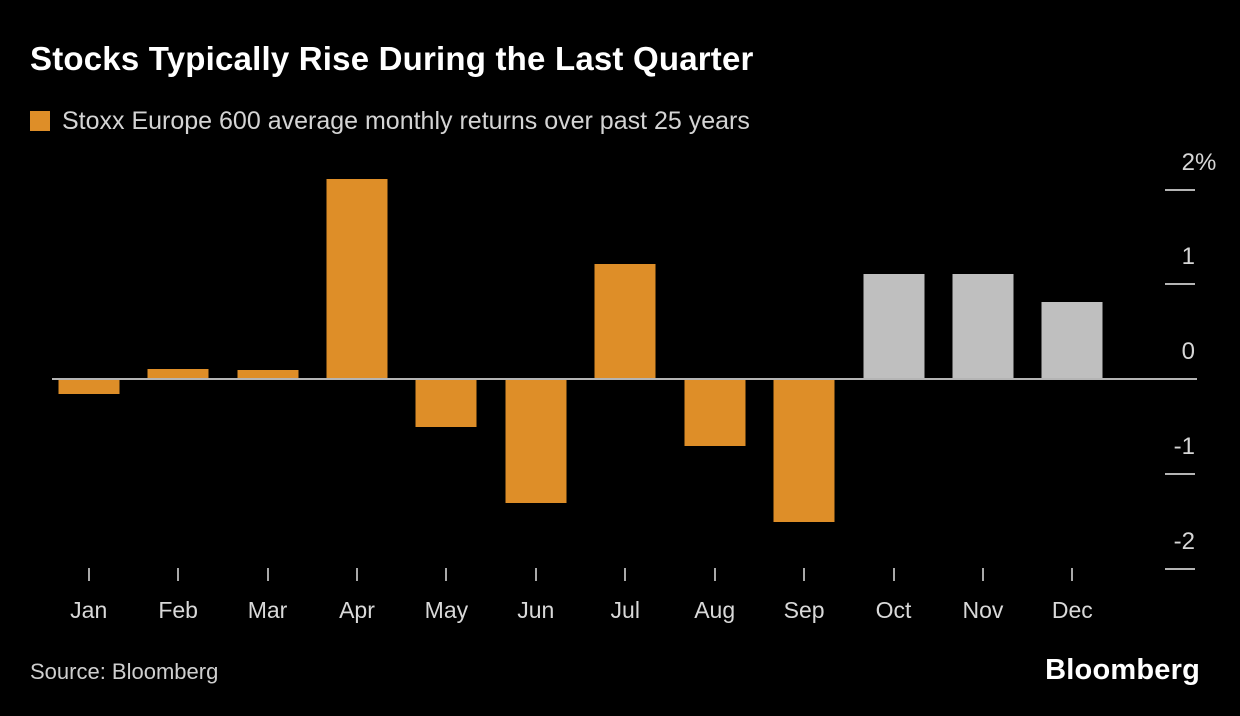 Image resolution: width=1240 pixels, height=716 pixels. What do you see at coordinates (804, 610) in the screenshot?
I see `x-label-sep: Sep` at bounding box center [804, 610].